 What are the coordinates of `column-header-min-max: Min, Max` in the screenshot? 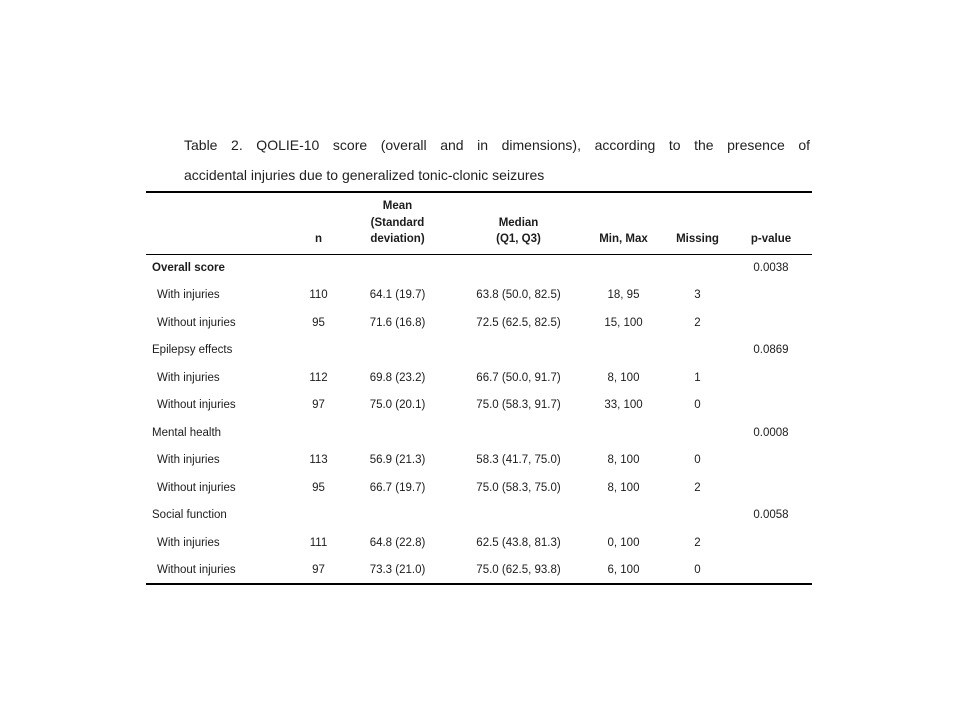 It's located at (623, 223).